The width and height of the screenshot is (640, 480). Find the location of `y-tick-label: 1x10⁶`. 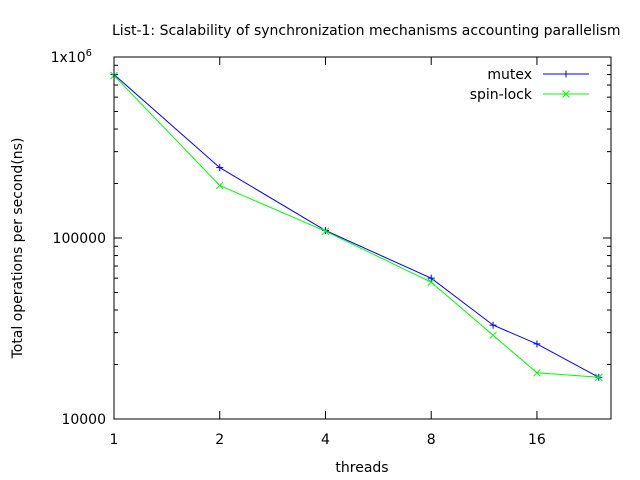

y-tick-label: 1x10⁶ is located at coordinates (71, 57).